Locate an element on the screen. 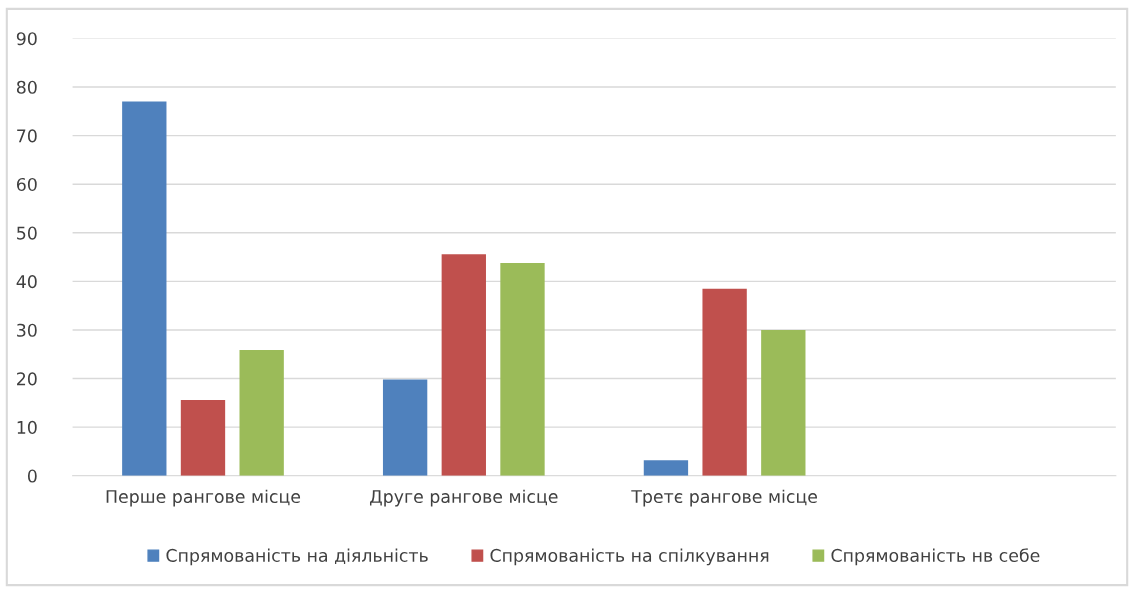 The image size is (1134, 591). y-tick-label: 0 is located at coordinates (32, 476).